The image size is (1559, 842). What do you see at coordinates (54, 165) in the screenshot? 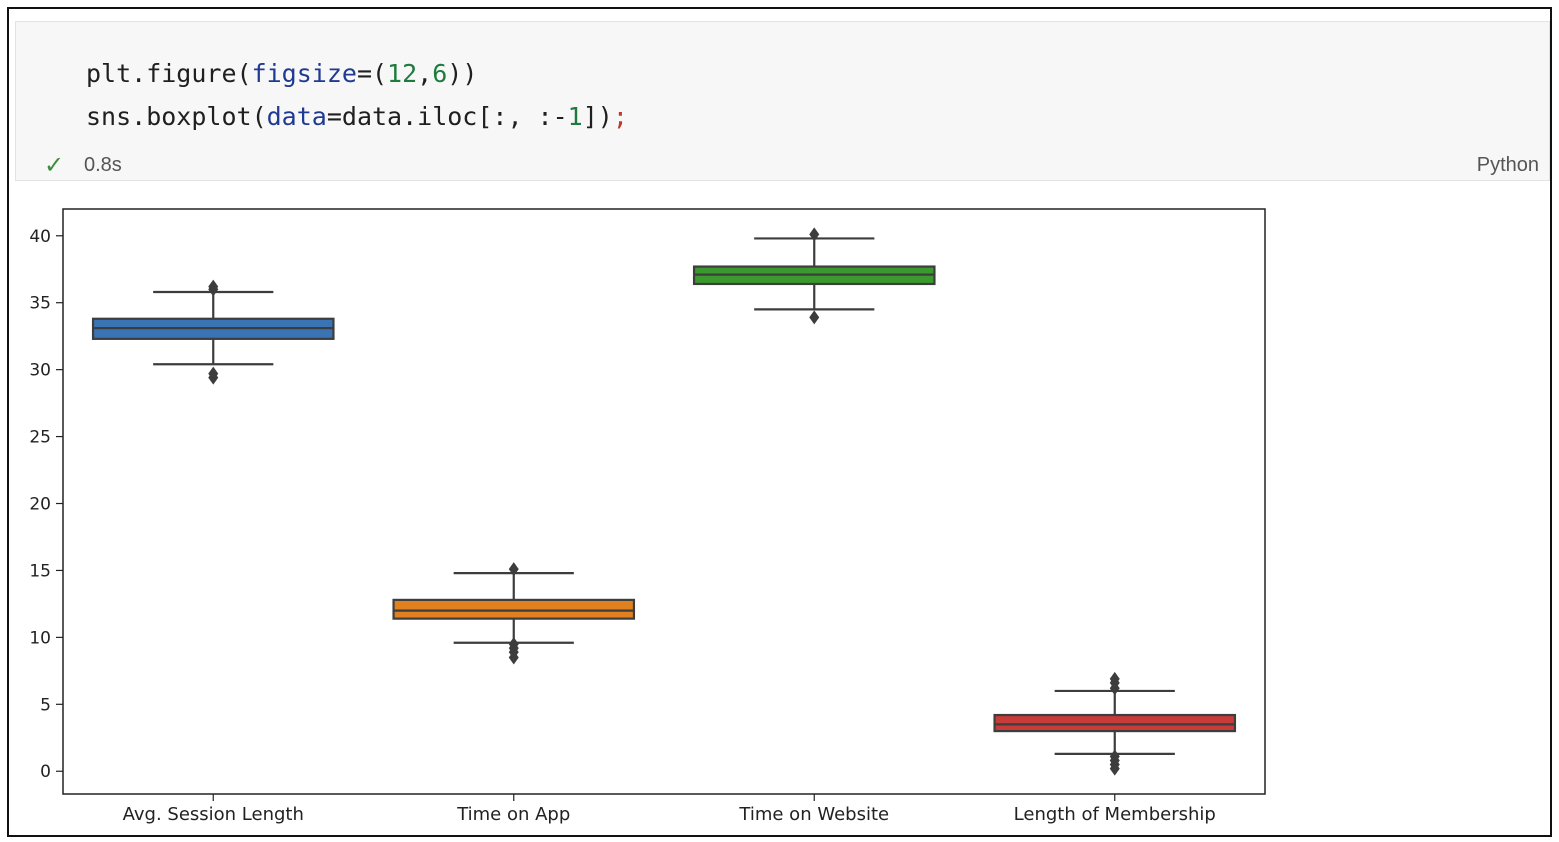
I see `check-icon: ✓` at bounding box center [54, 165].